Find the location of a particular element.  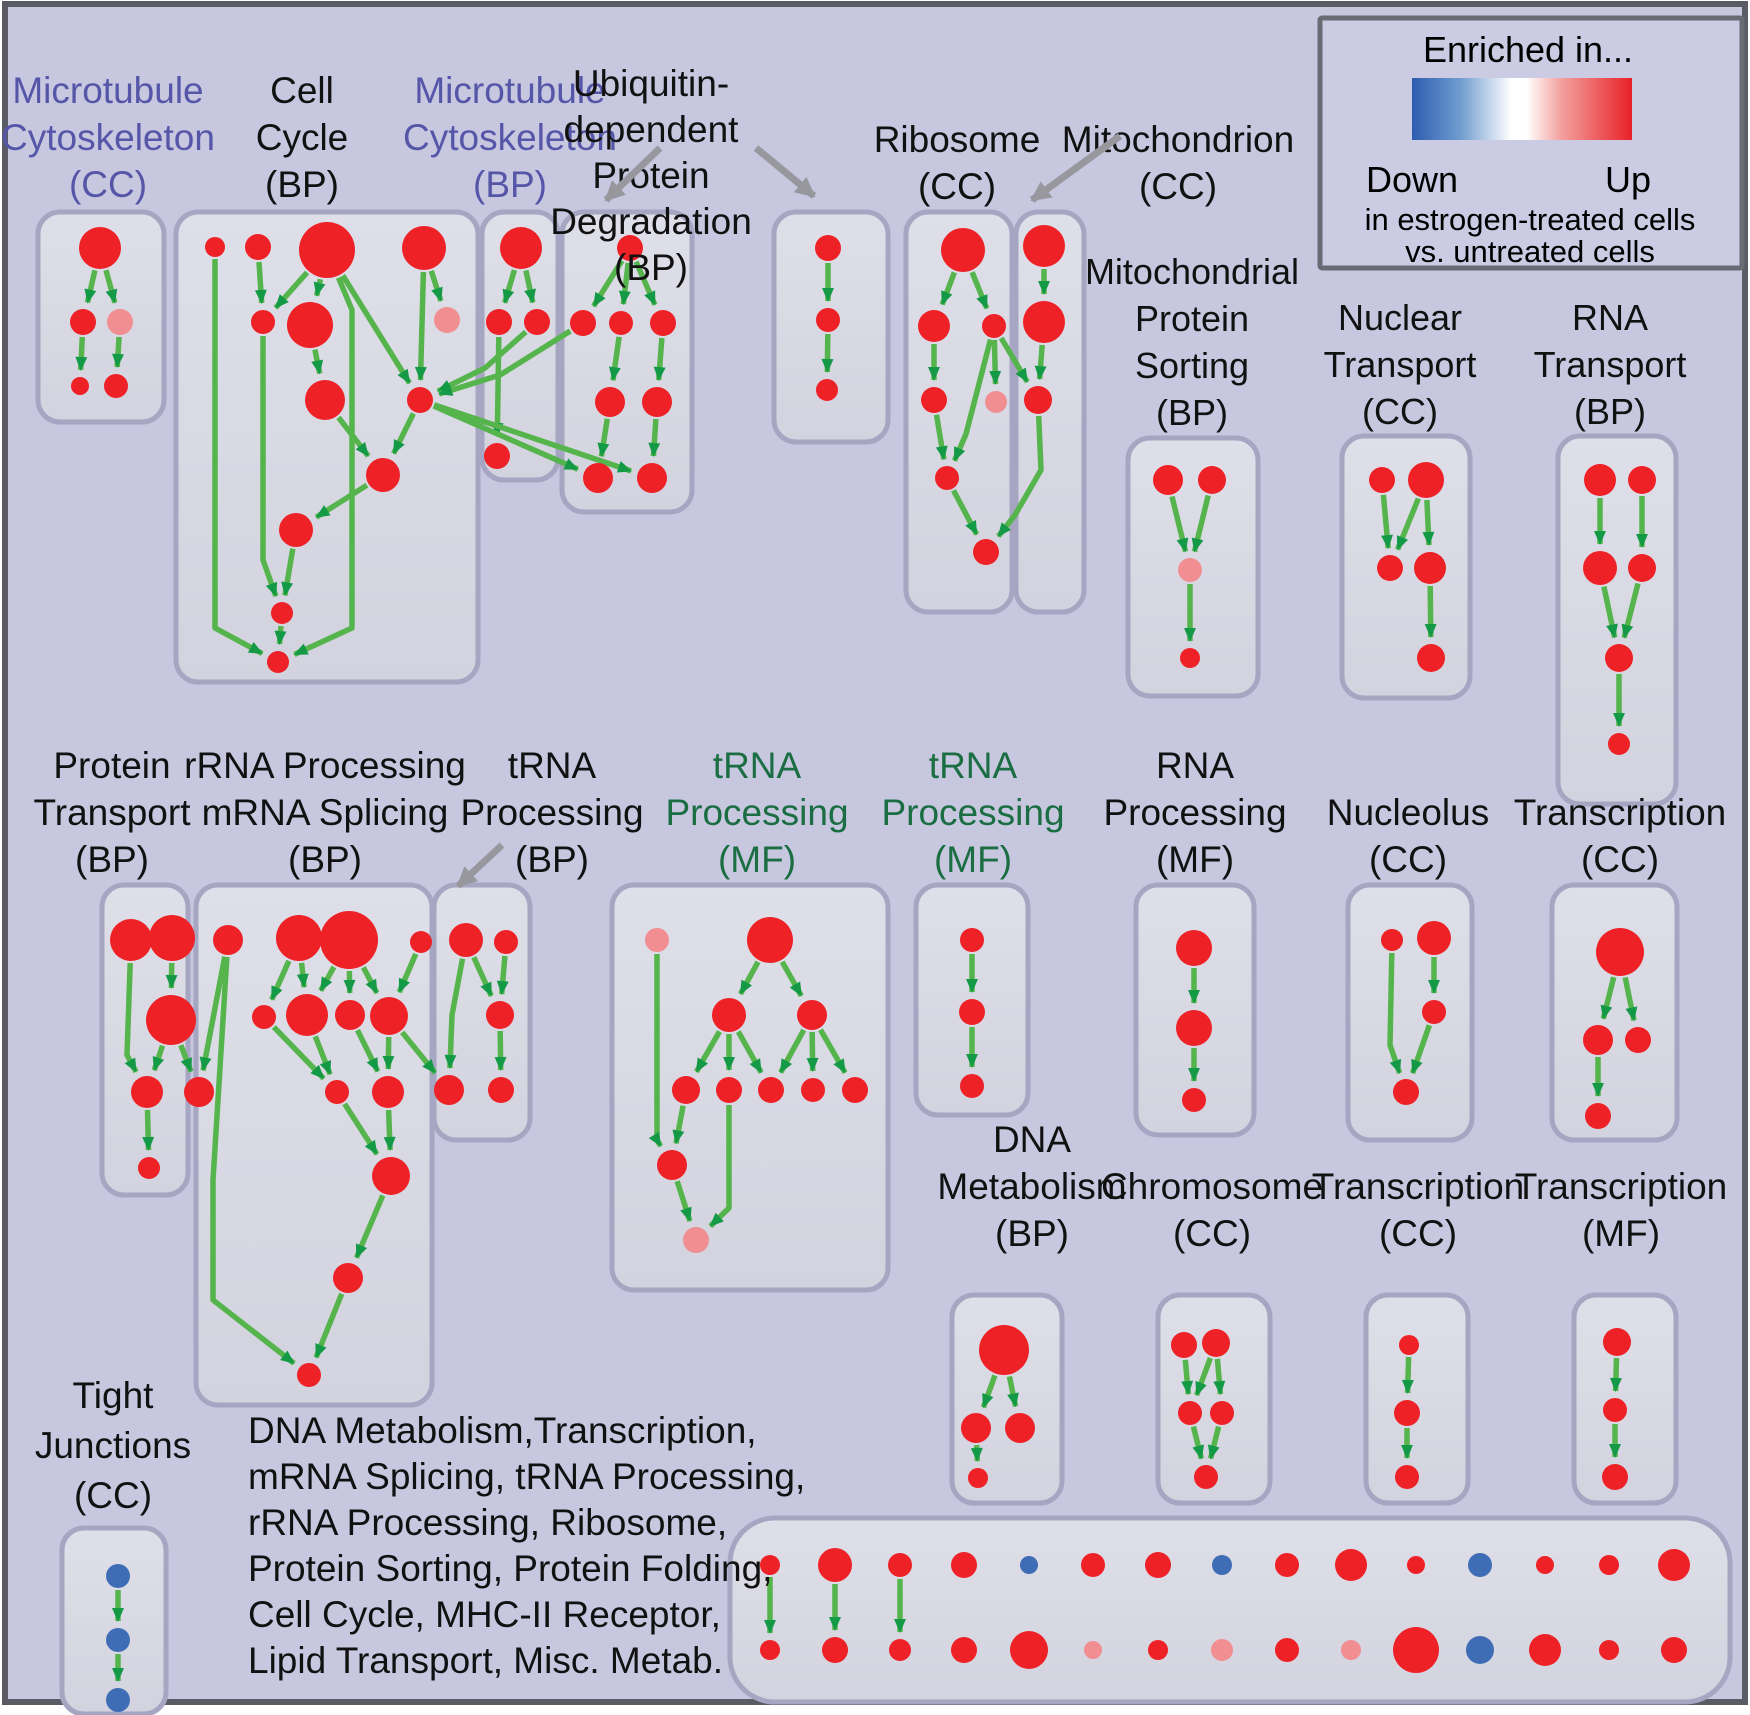

cluster-label-transcc2: (CC) is located at coordinates (1418, 1233).